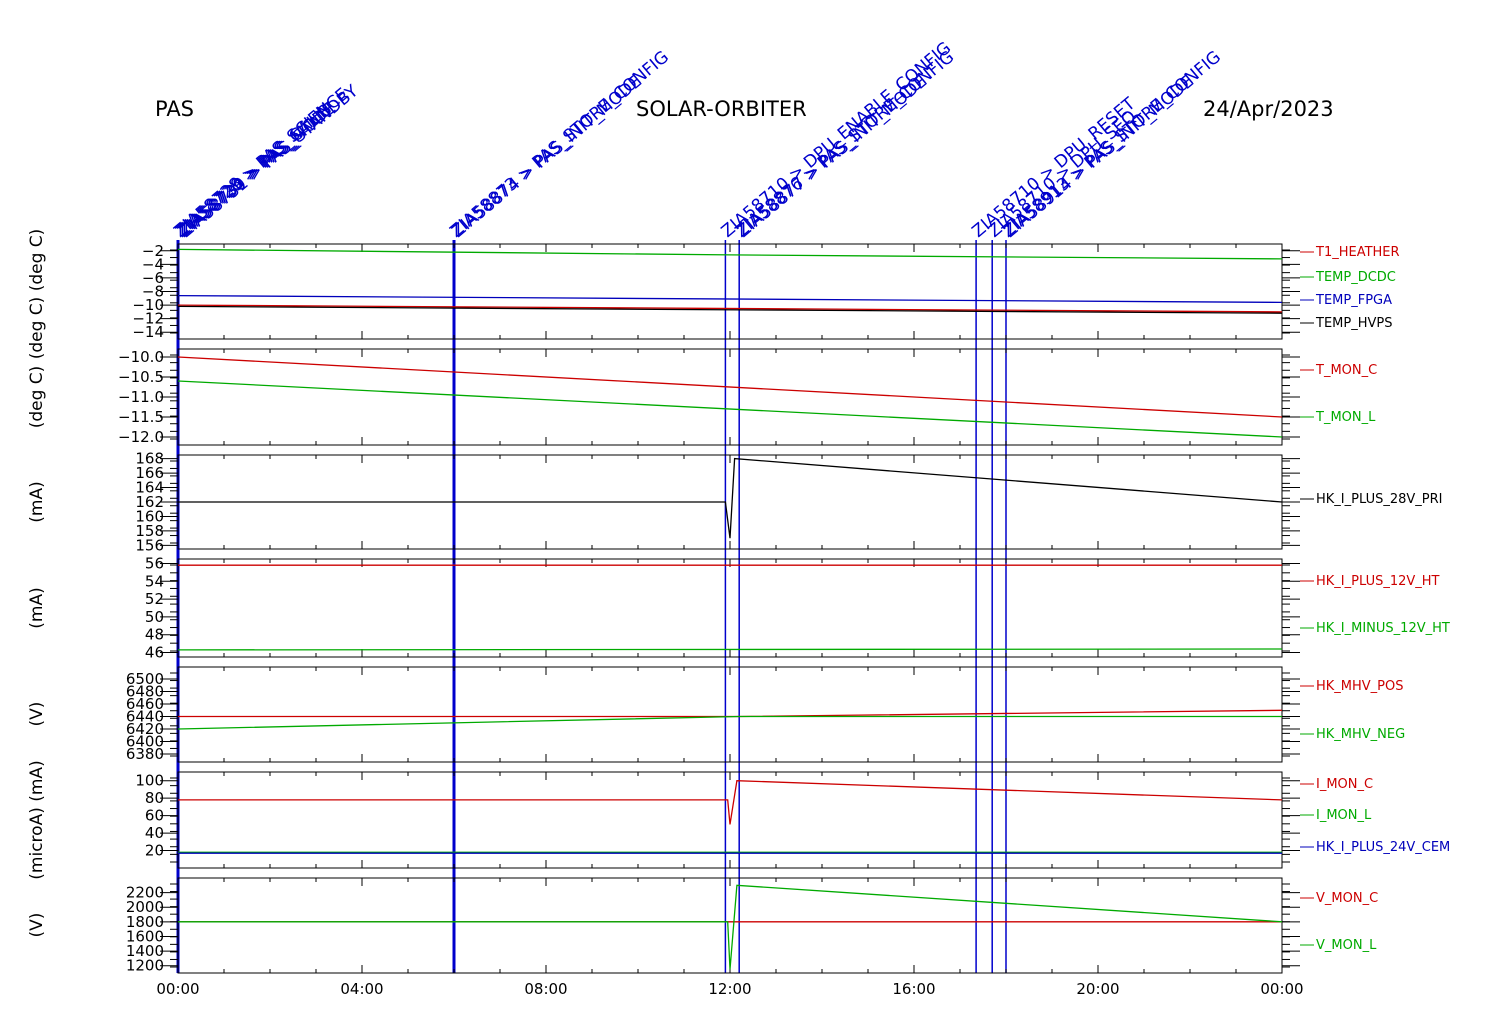  Describe the element at coordinates (153, 264) in the screenshot. I see `y-tick-label: −4` at that location.